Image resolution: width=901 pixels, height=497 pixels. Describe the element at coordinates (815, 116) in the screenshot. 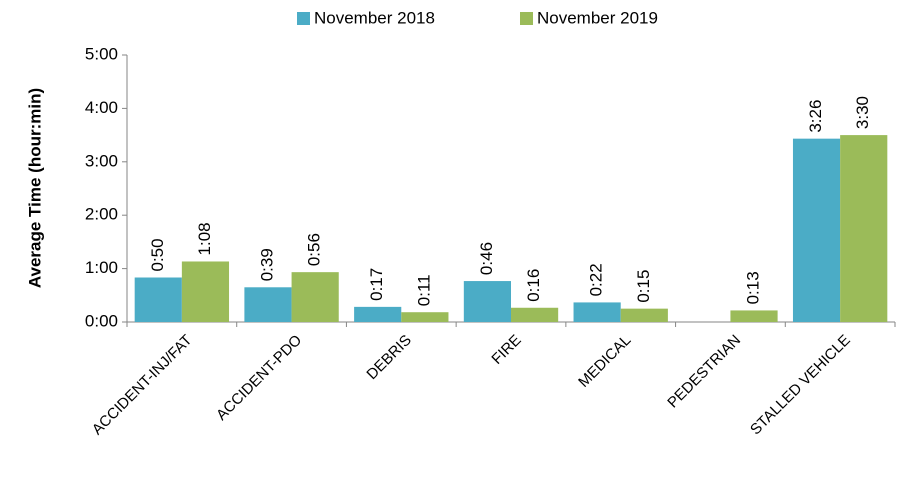

I see `data-label: 3:26` at that location.